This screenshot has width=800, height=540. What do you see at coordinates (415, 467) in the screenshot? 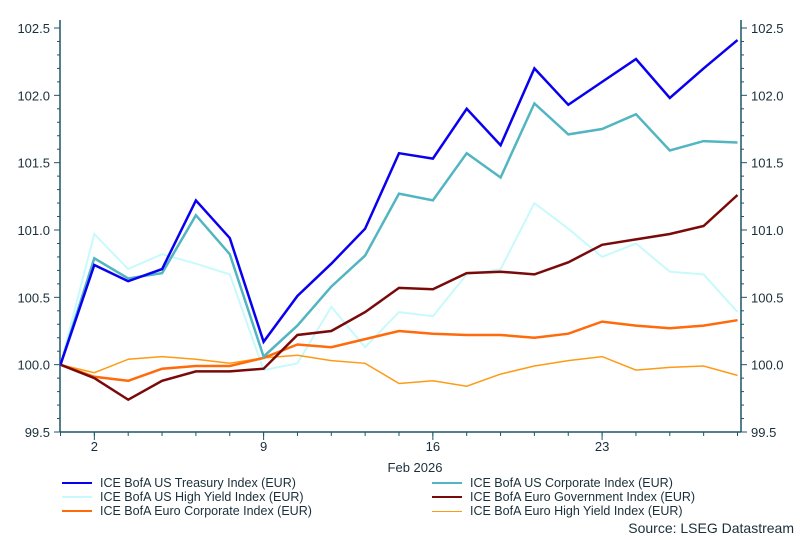
I see `x-axis-label: Feb 2026` at bounding box center [415, 467].